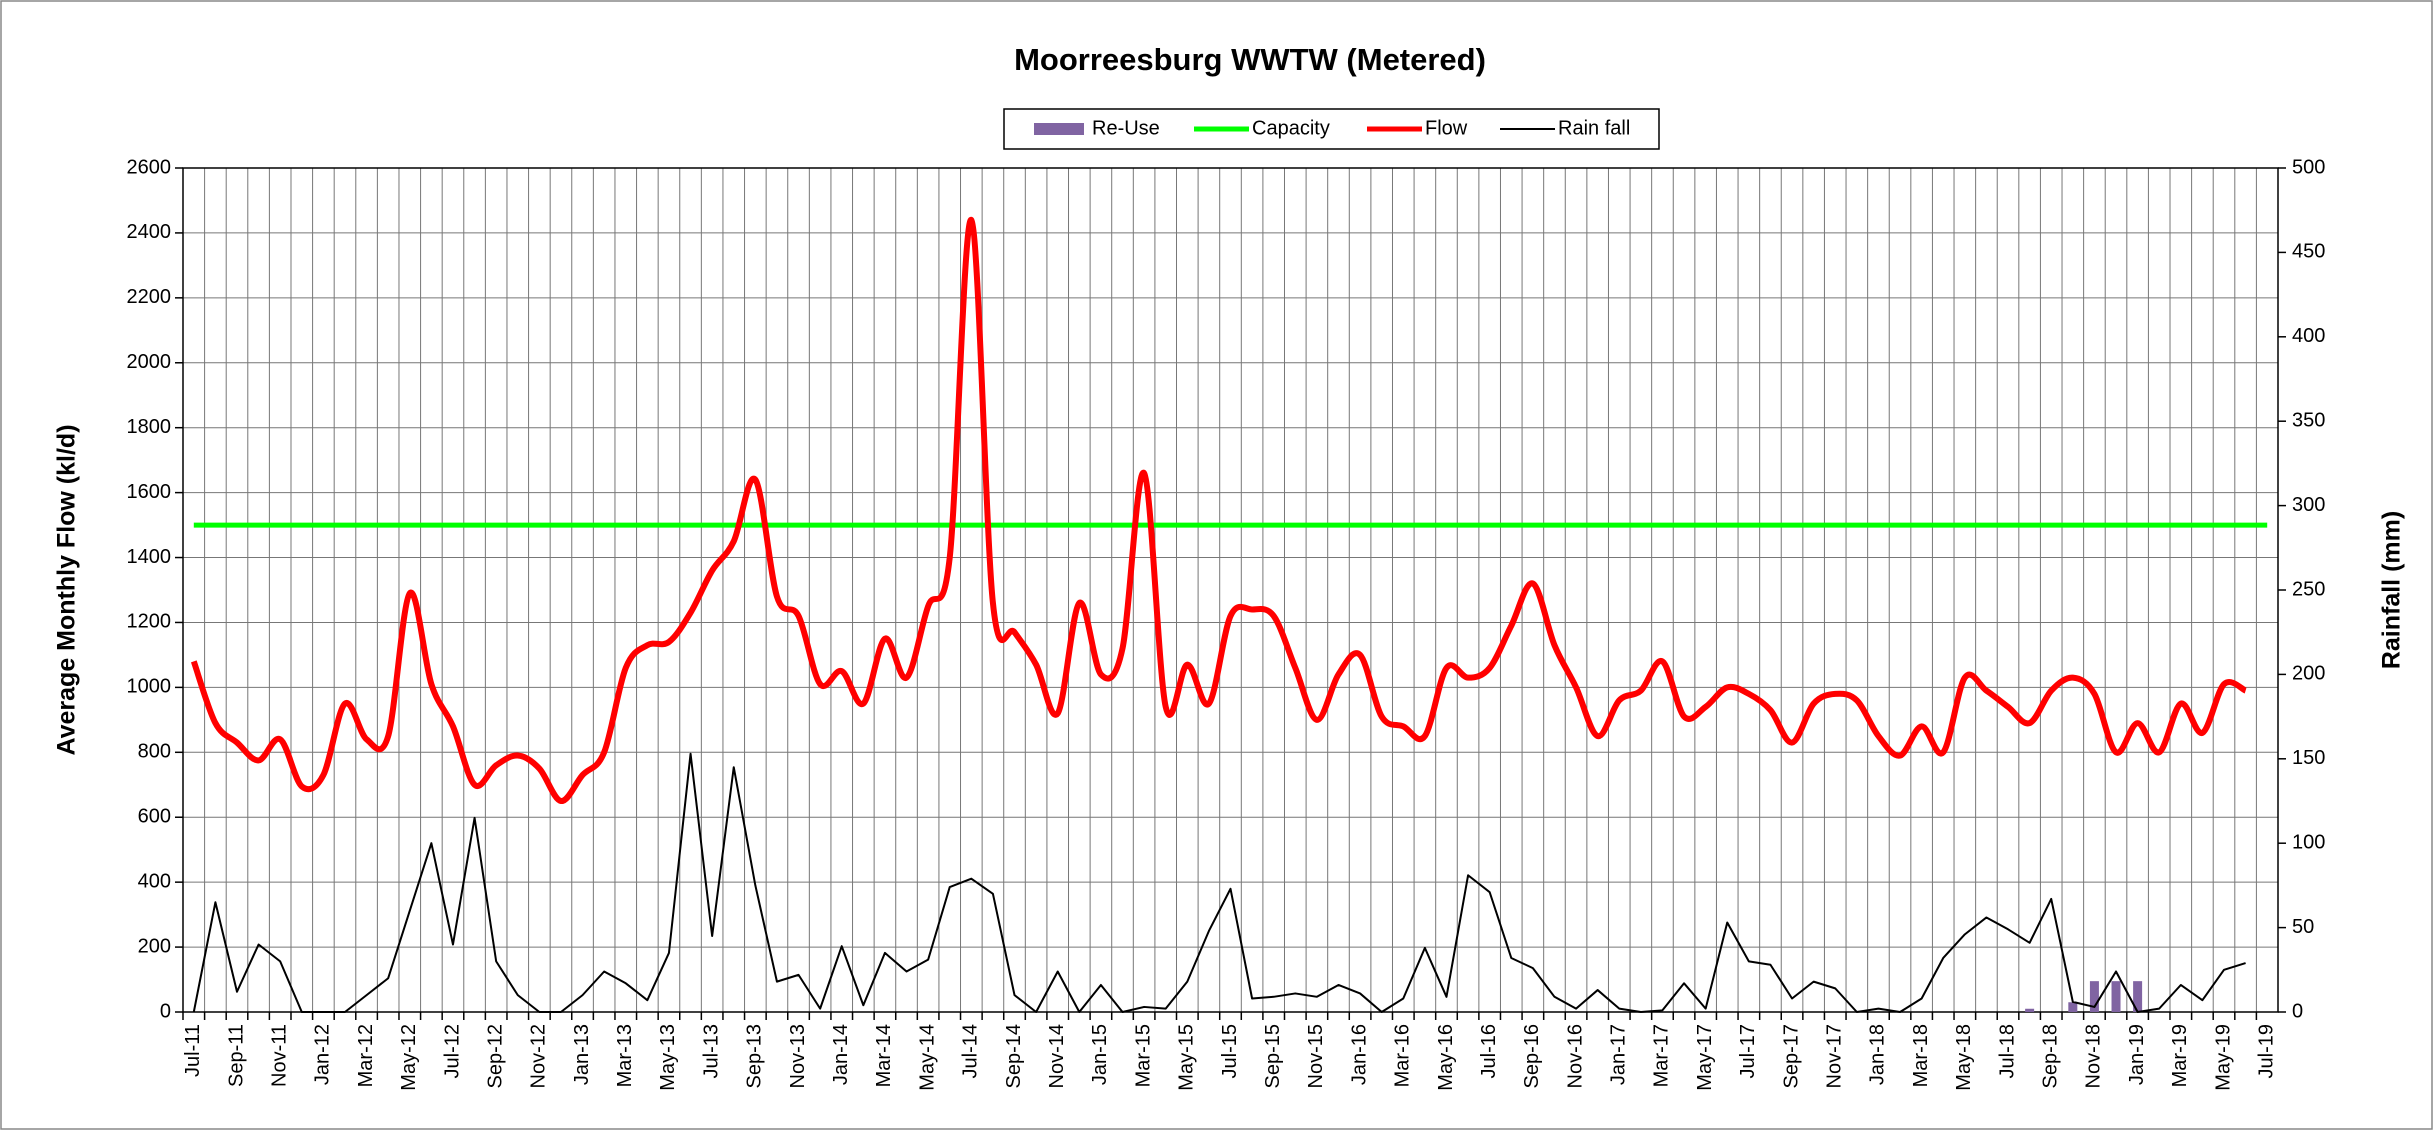 This screenshot has height=1130, width=2433. Describe the element at coordinates (798, 1056) in the screenshot. I see `x-tick-label: Nov-13` at that location.